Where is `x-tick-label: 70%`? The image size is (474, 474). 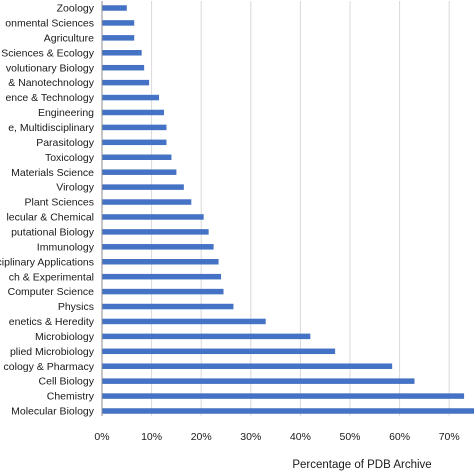 x-tick-label: 70% is located at coordinates (449, 437).